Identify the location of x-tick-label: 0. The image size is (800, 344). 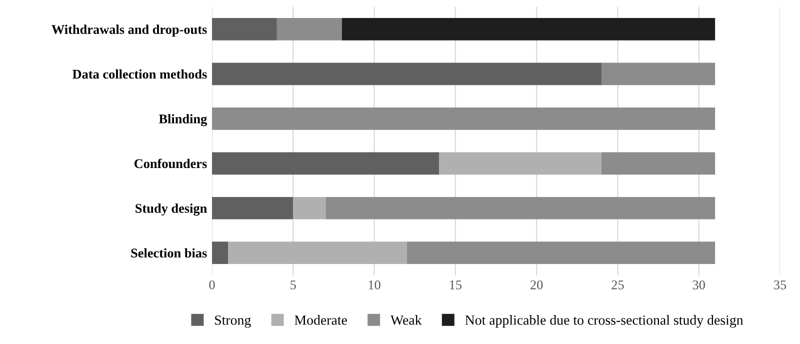
(212, 285).